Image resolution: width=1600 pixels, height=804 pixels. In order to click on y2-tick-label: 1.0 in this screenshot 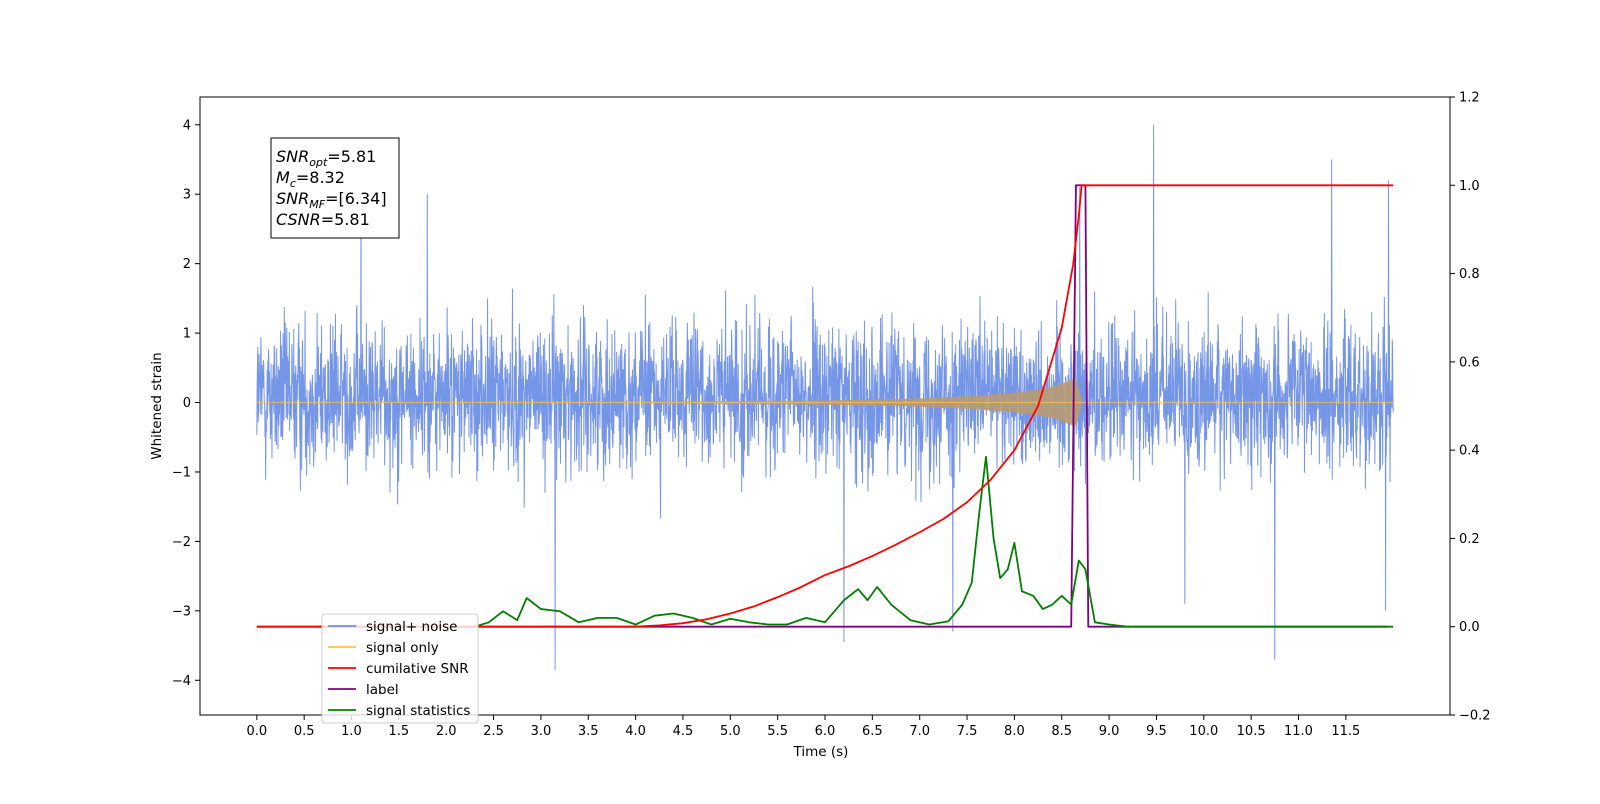, I will do `click(1469, 186)`.